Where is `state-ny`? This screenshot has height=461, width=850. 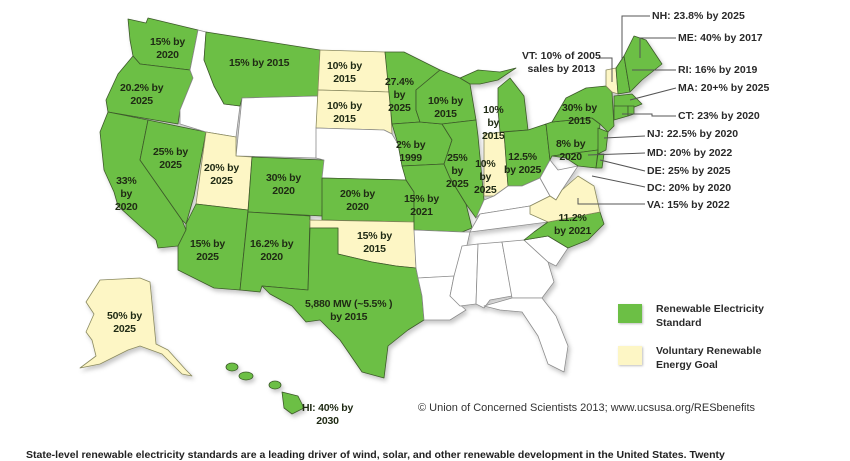 state-ny is located at coordinates (583, 109).